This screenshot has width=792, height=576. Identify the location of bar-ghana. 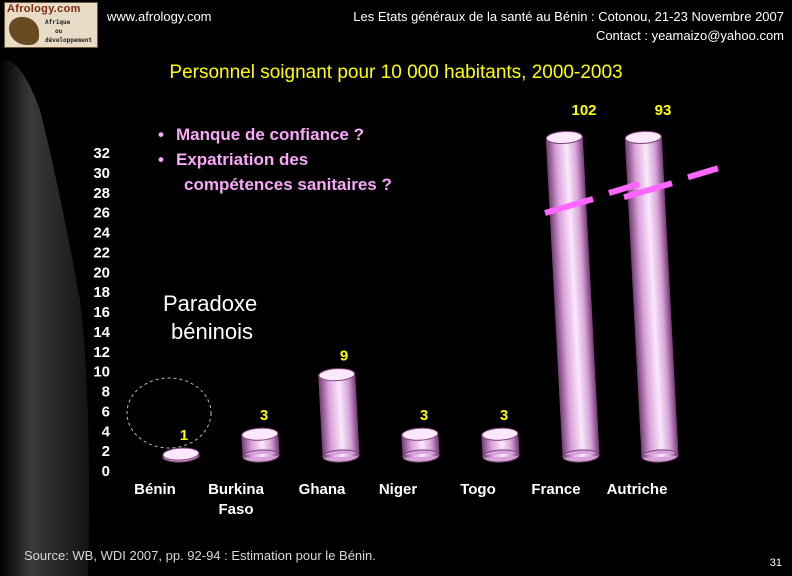
(339, 415).